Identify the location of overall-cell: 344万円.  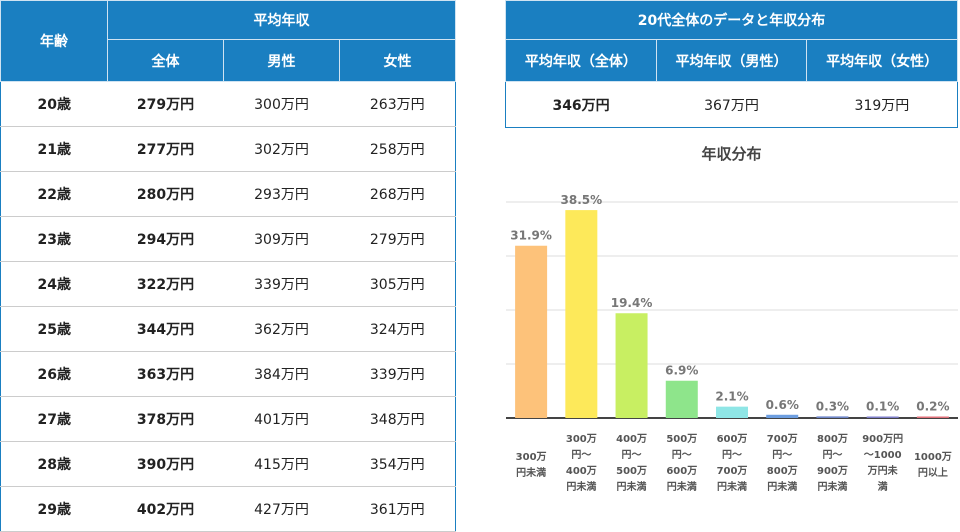
(165, 329).